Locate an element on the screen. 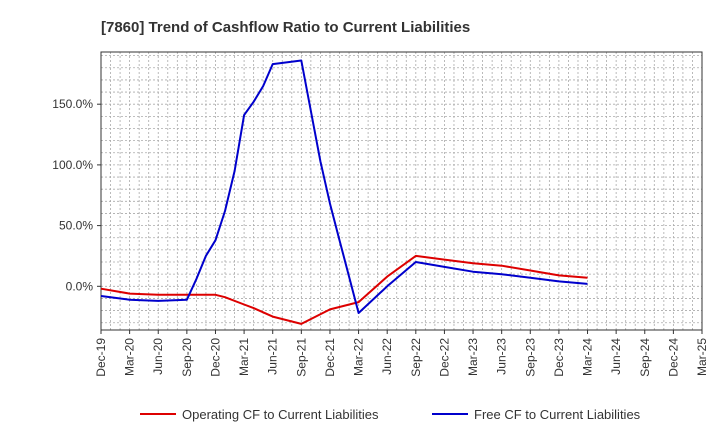 Image resolution: width=720 pixels, height=440 pixels. y-tick-label: 100.0% is located at coordinates (72, 165).